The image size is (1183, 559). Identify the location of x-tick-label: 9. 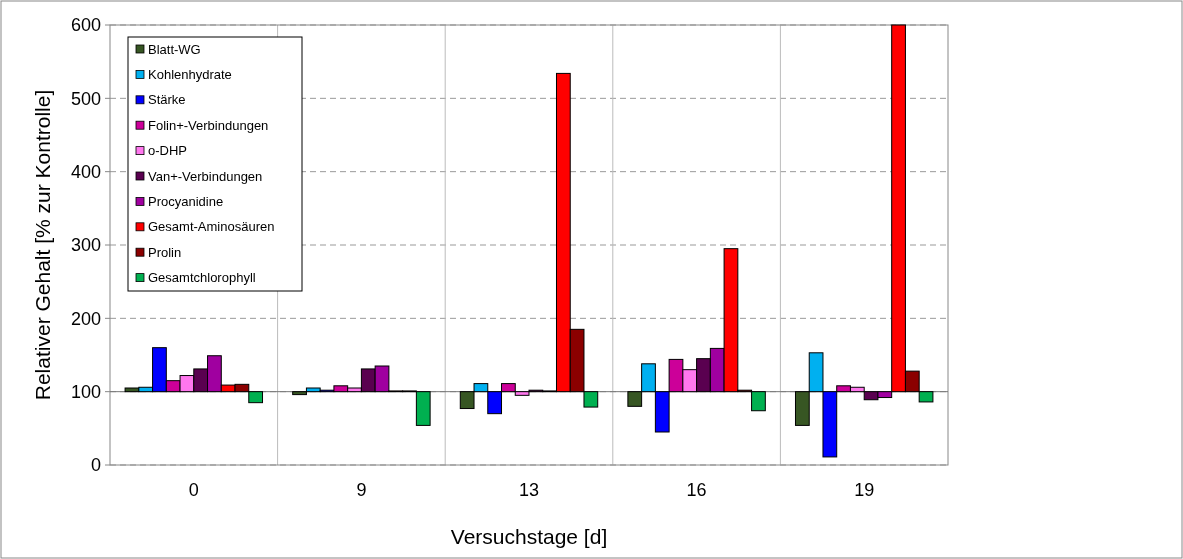
(361, 490).